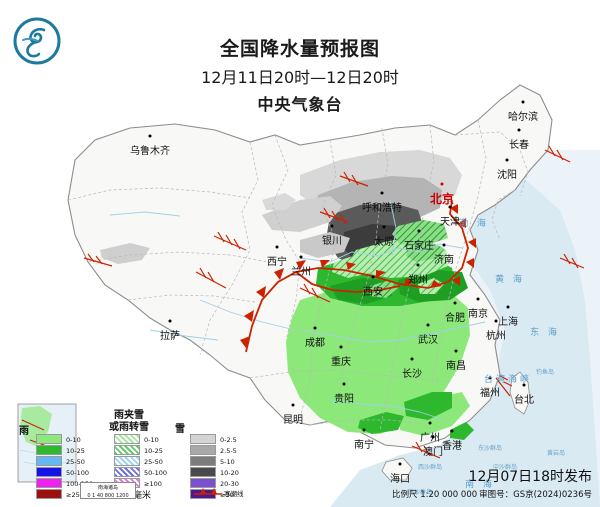 The height and width of the screenshot is (507, 600). Describe the element at coordinates (523, 117) in the screenshot. I see `city-label: 哈尔滨` at that location.